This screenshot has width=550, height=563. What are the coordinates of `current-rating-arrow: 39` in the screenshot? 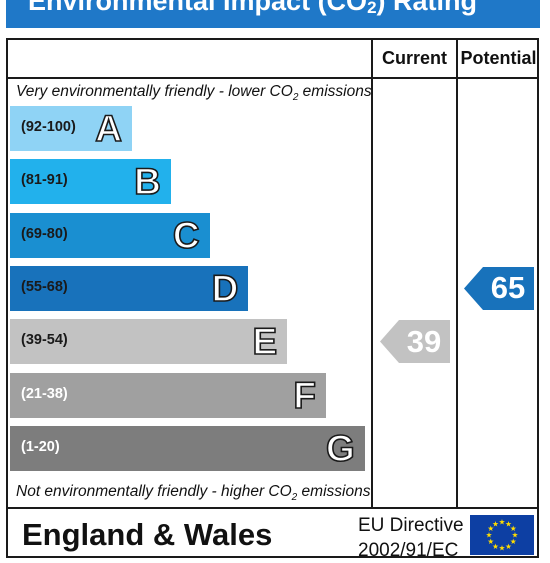 It's located at (415, 342).